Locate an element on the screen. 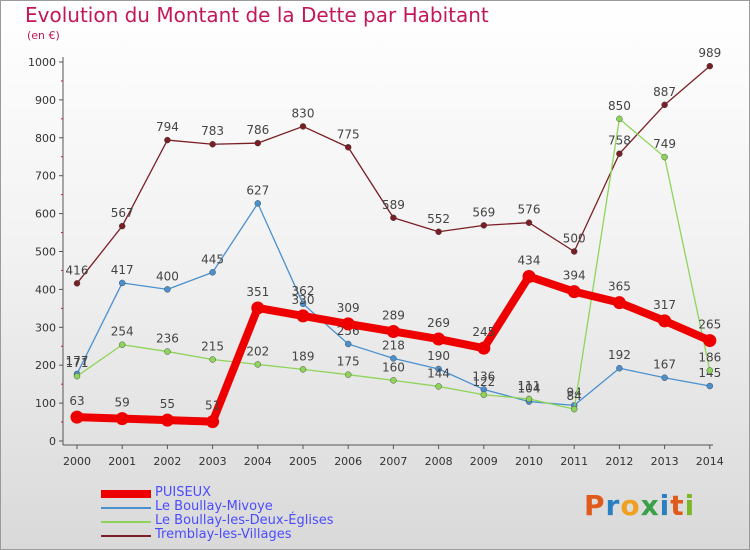 This screenshot has width=750, height=550. x-tick-label: 2009 is located at coordinates (484, 461).